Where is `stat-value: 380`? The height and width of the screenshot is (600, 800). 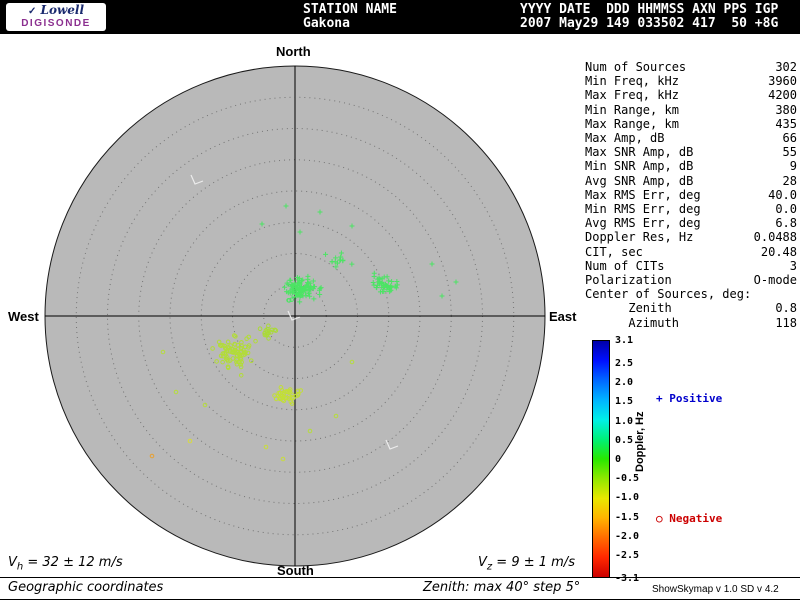
stat-value: 380 is located at coordinates (786, 109).